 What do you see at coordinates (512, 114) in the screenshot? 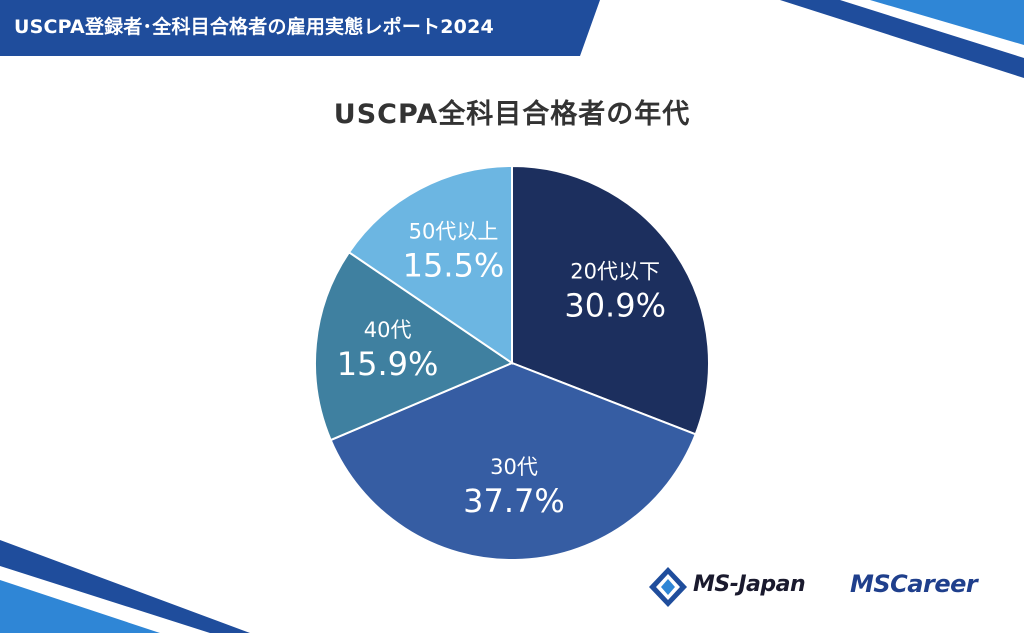
I see `chart-title: USCPA全科目合格者の年代` at bounding box center [512, 114].